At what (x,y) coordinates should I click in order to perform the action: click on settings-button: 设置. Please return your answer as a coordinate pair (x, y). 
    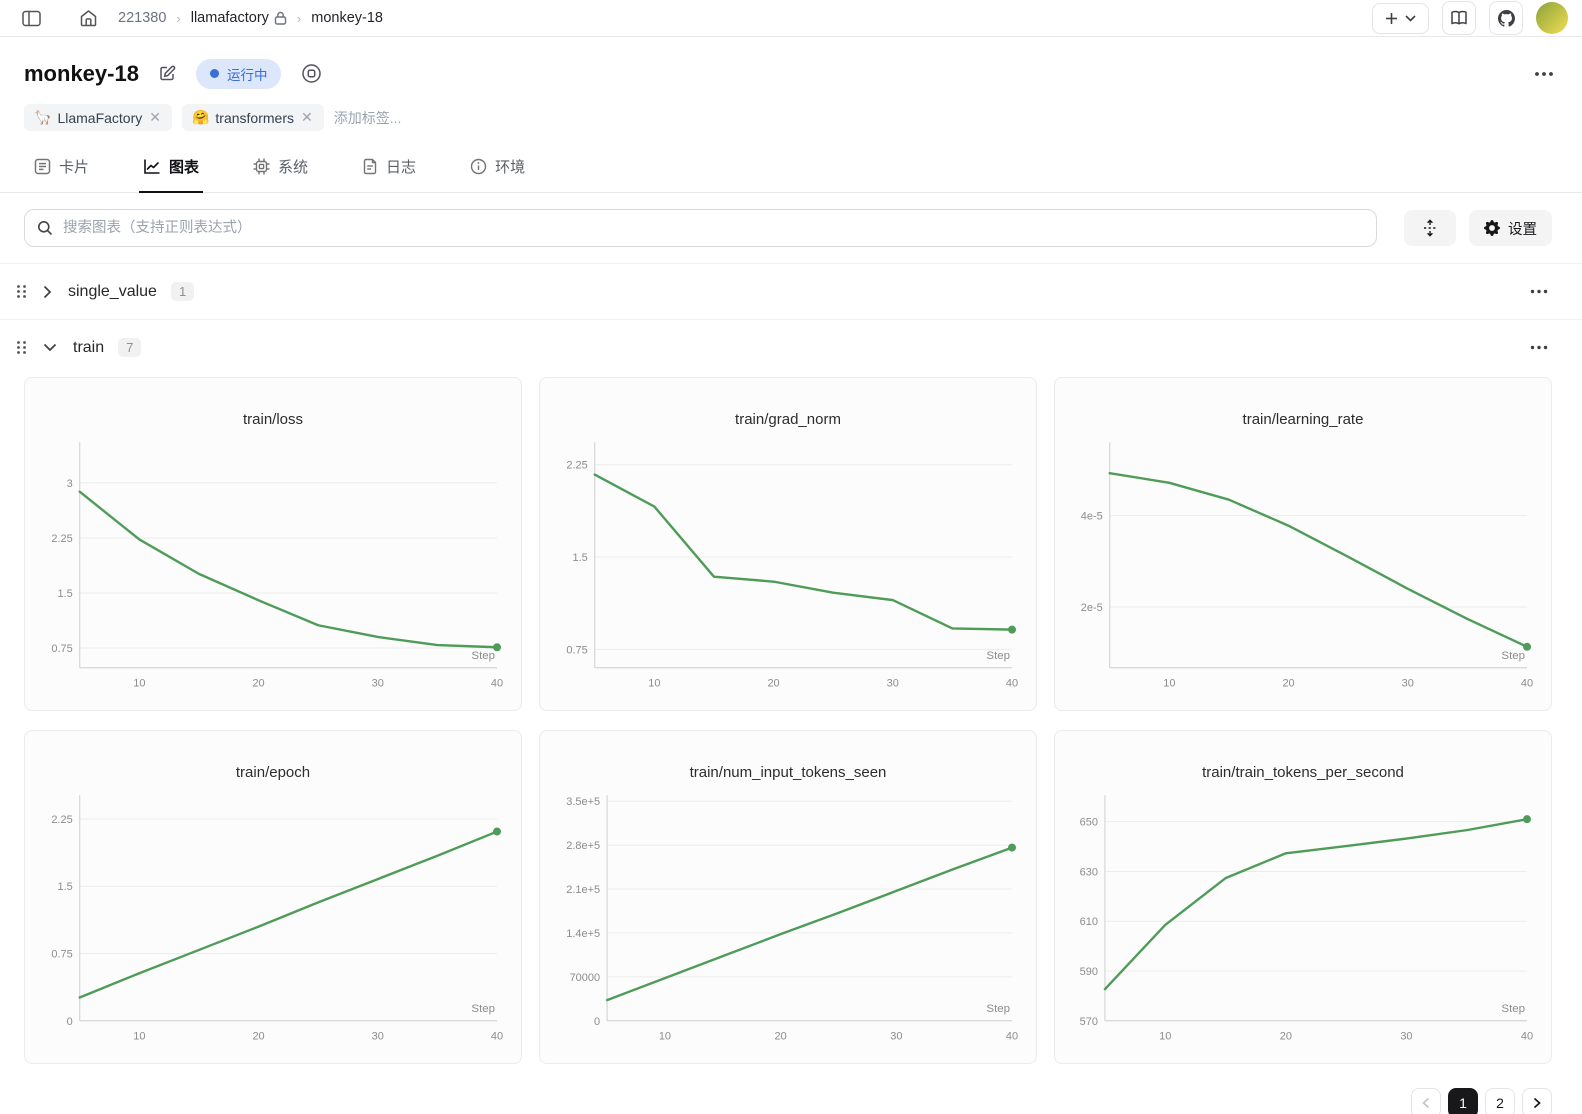
    Looking at the image, I should click on (1510, 228).